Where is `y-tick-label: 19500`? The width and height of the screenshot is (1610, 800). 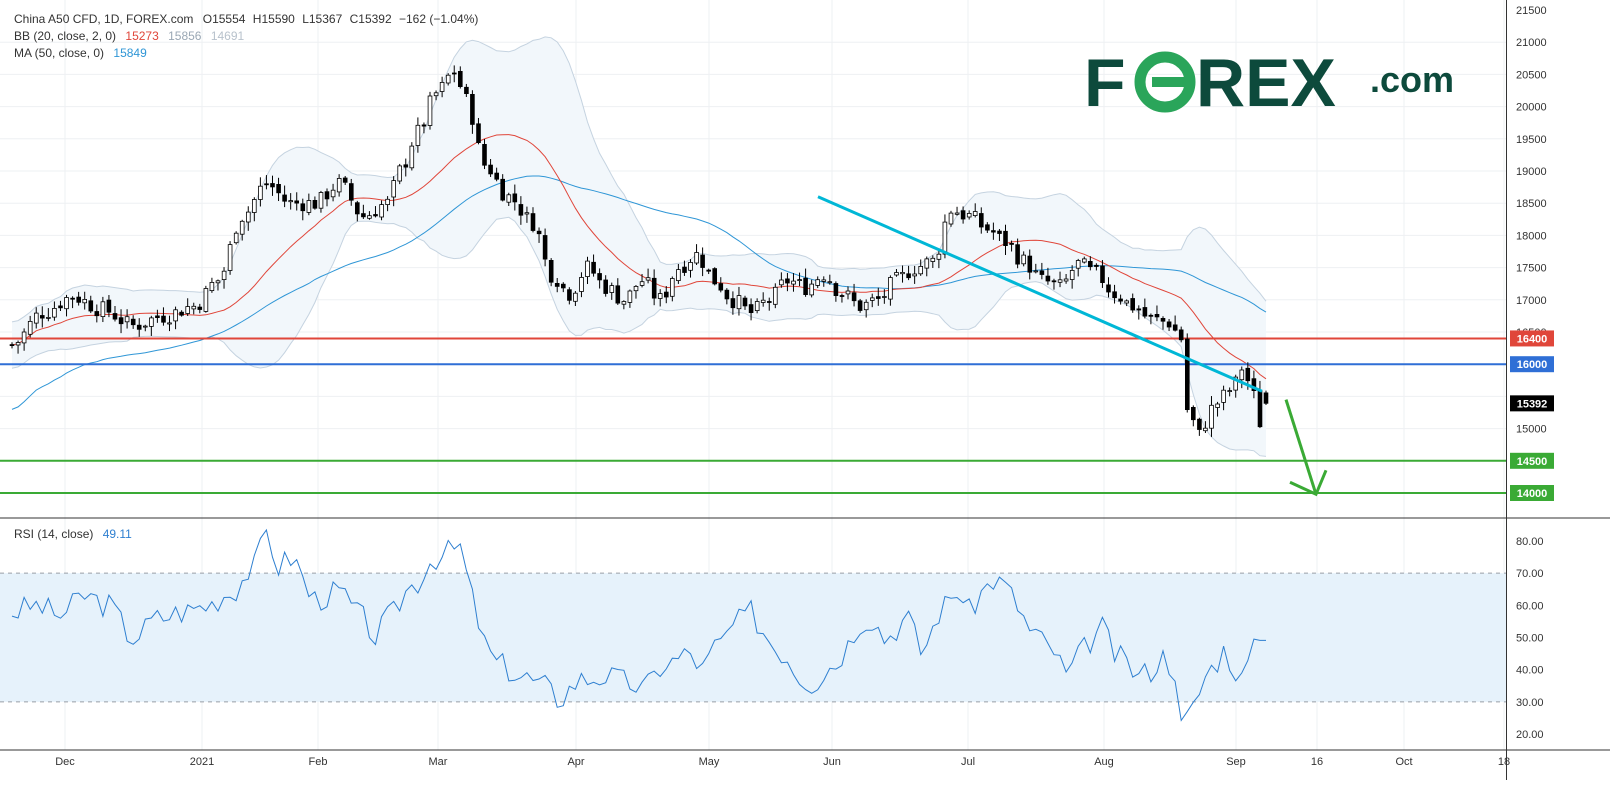 y-tick-label: 19500 is located at coordinates (1531, 140).